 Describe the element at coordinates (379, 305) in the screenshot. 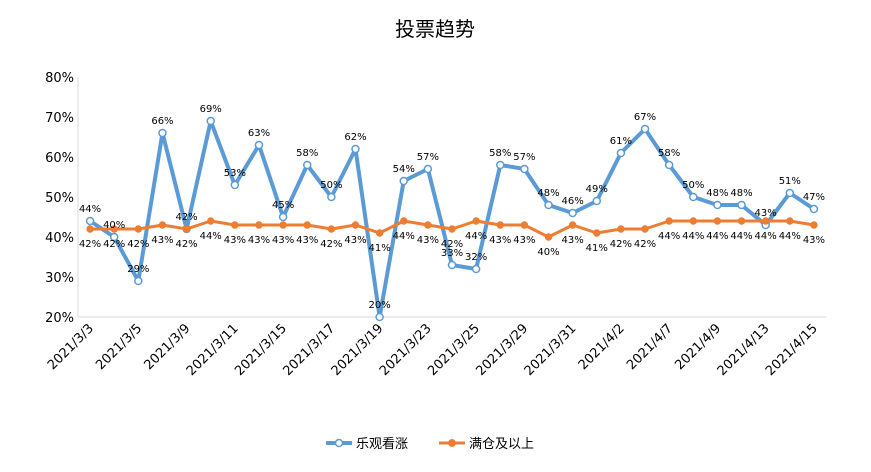

I see `data-label-1: 20%` at that location.